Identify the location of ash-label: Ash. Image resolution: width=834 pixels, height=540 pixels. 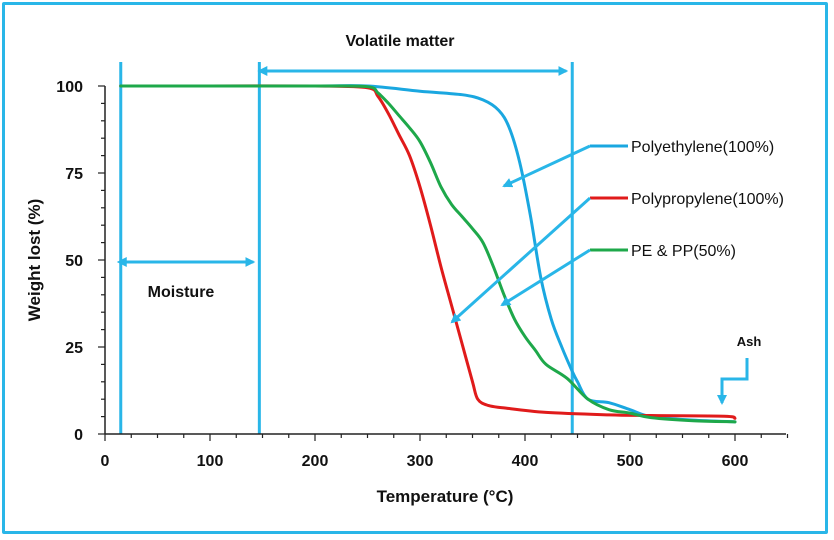
(749, 341).